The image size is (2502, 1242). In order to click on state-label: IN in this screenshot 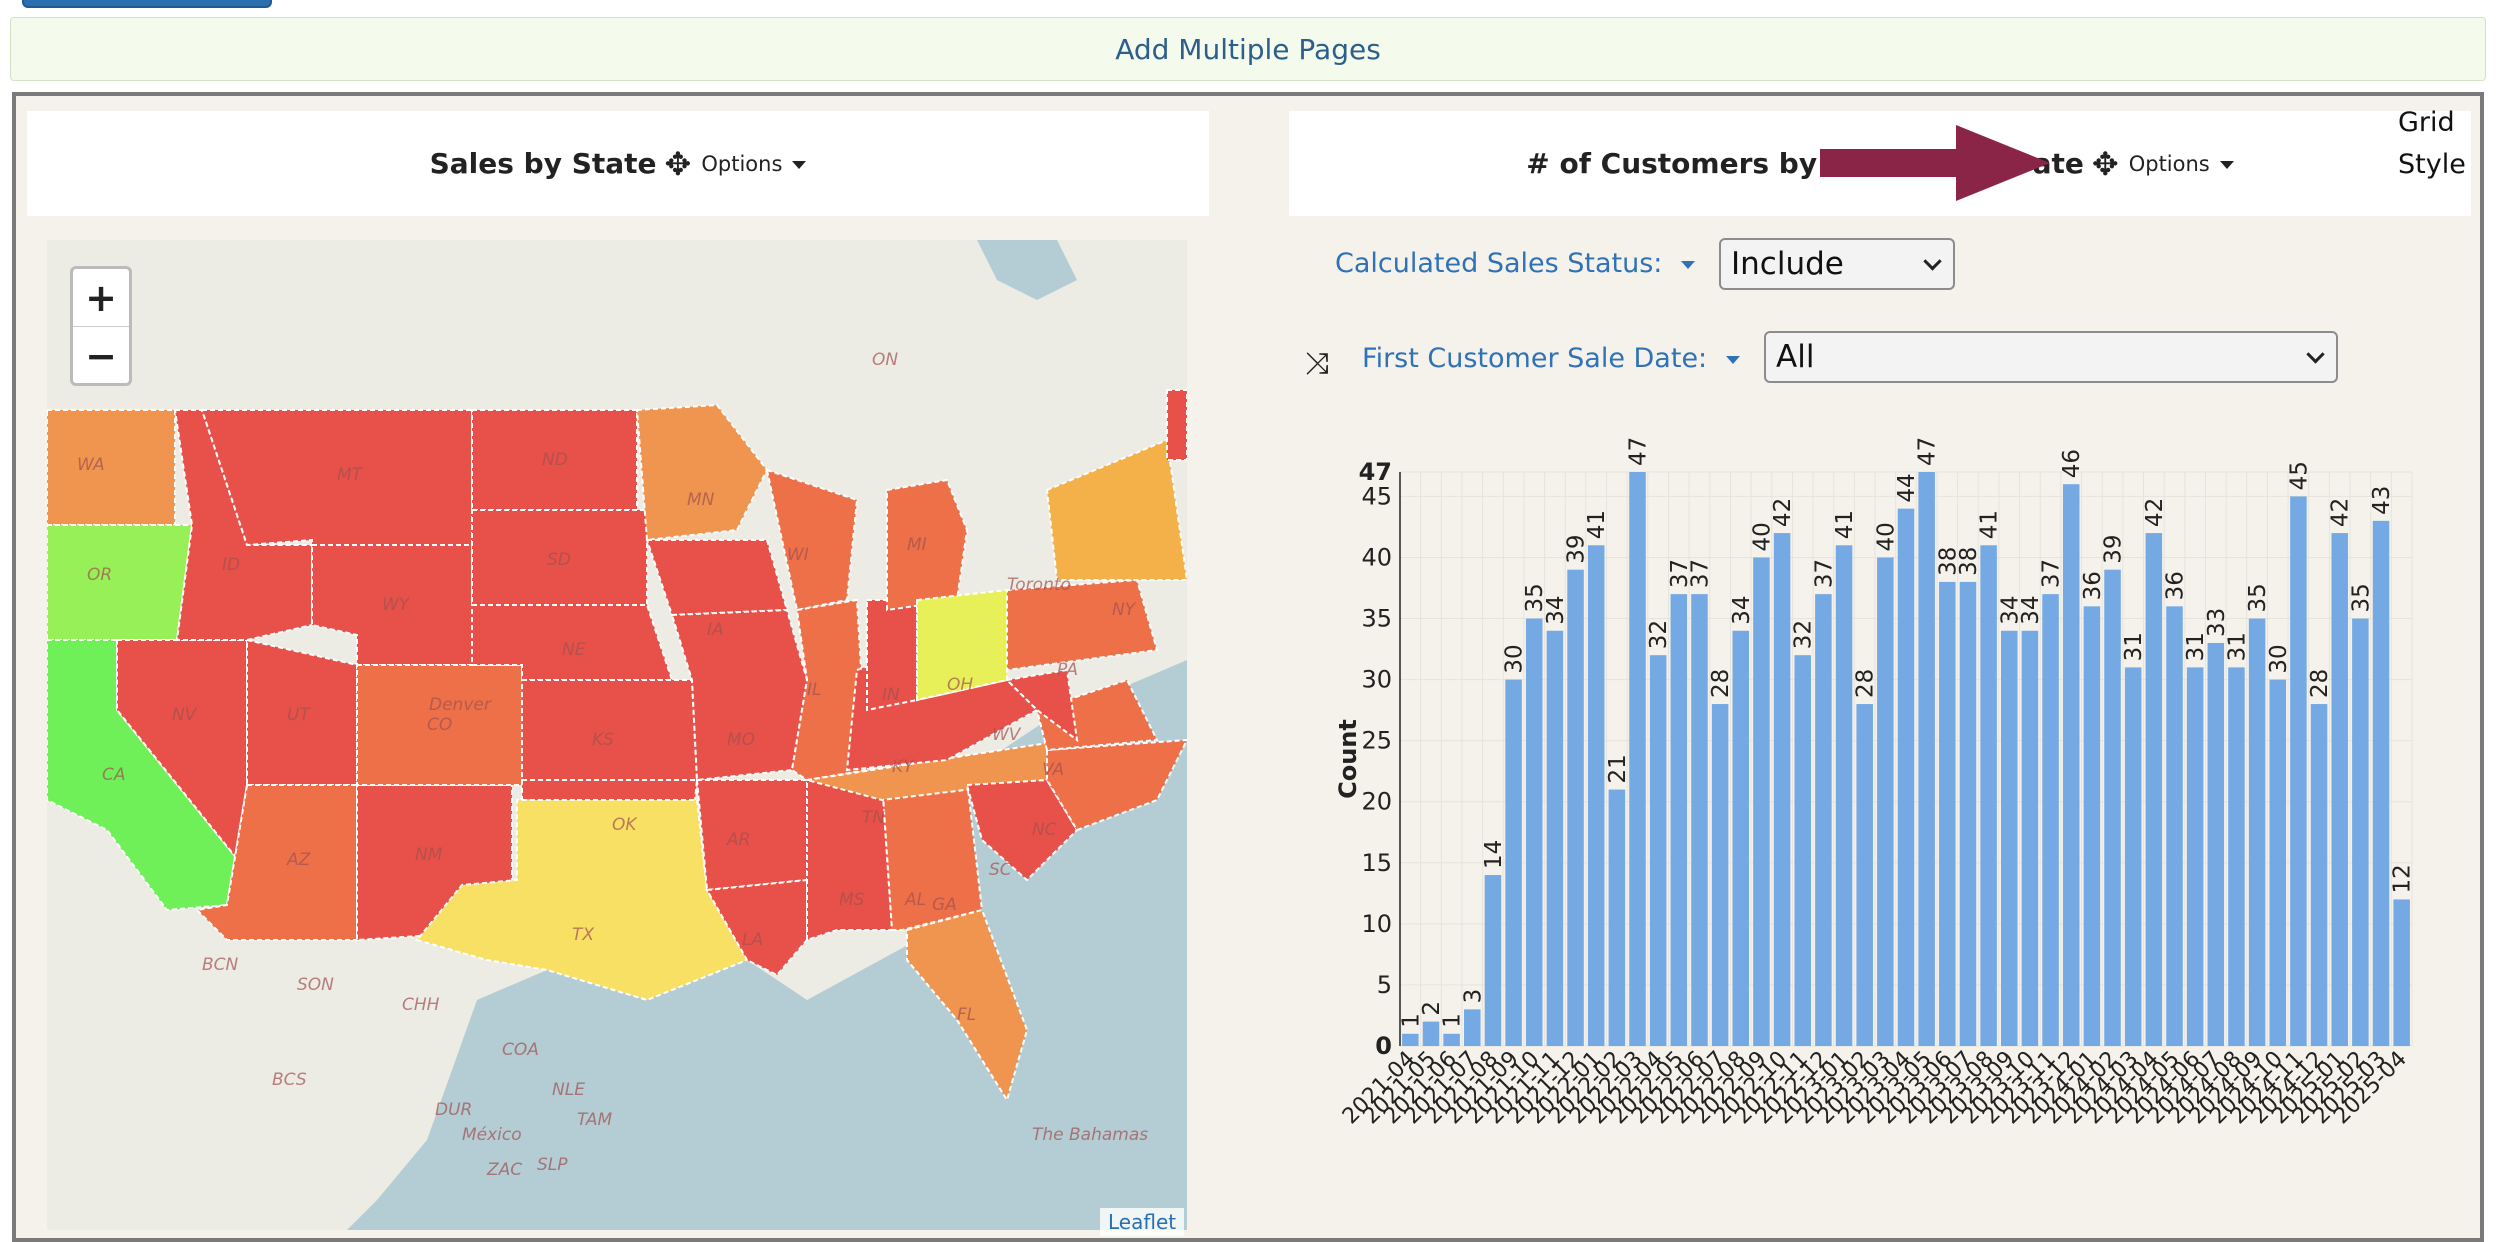, I will do `click(891, 695)`.